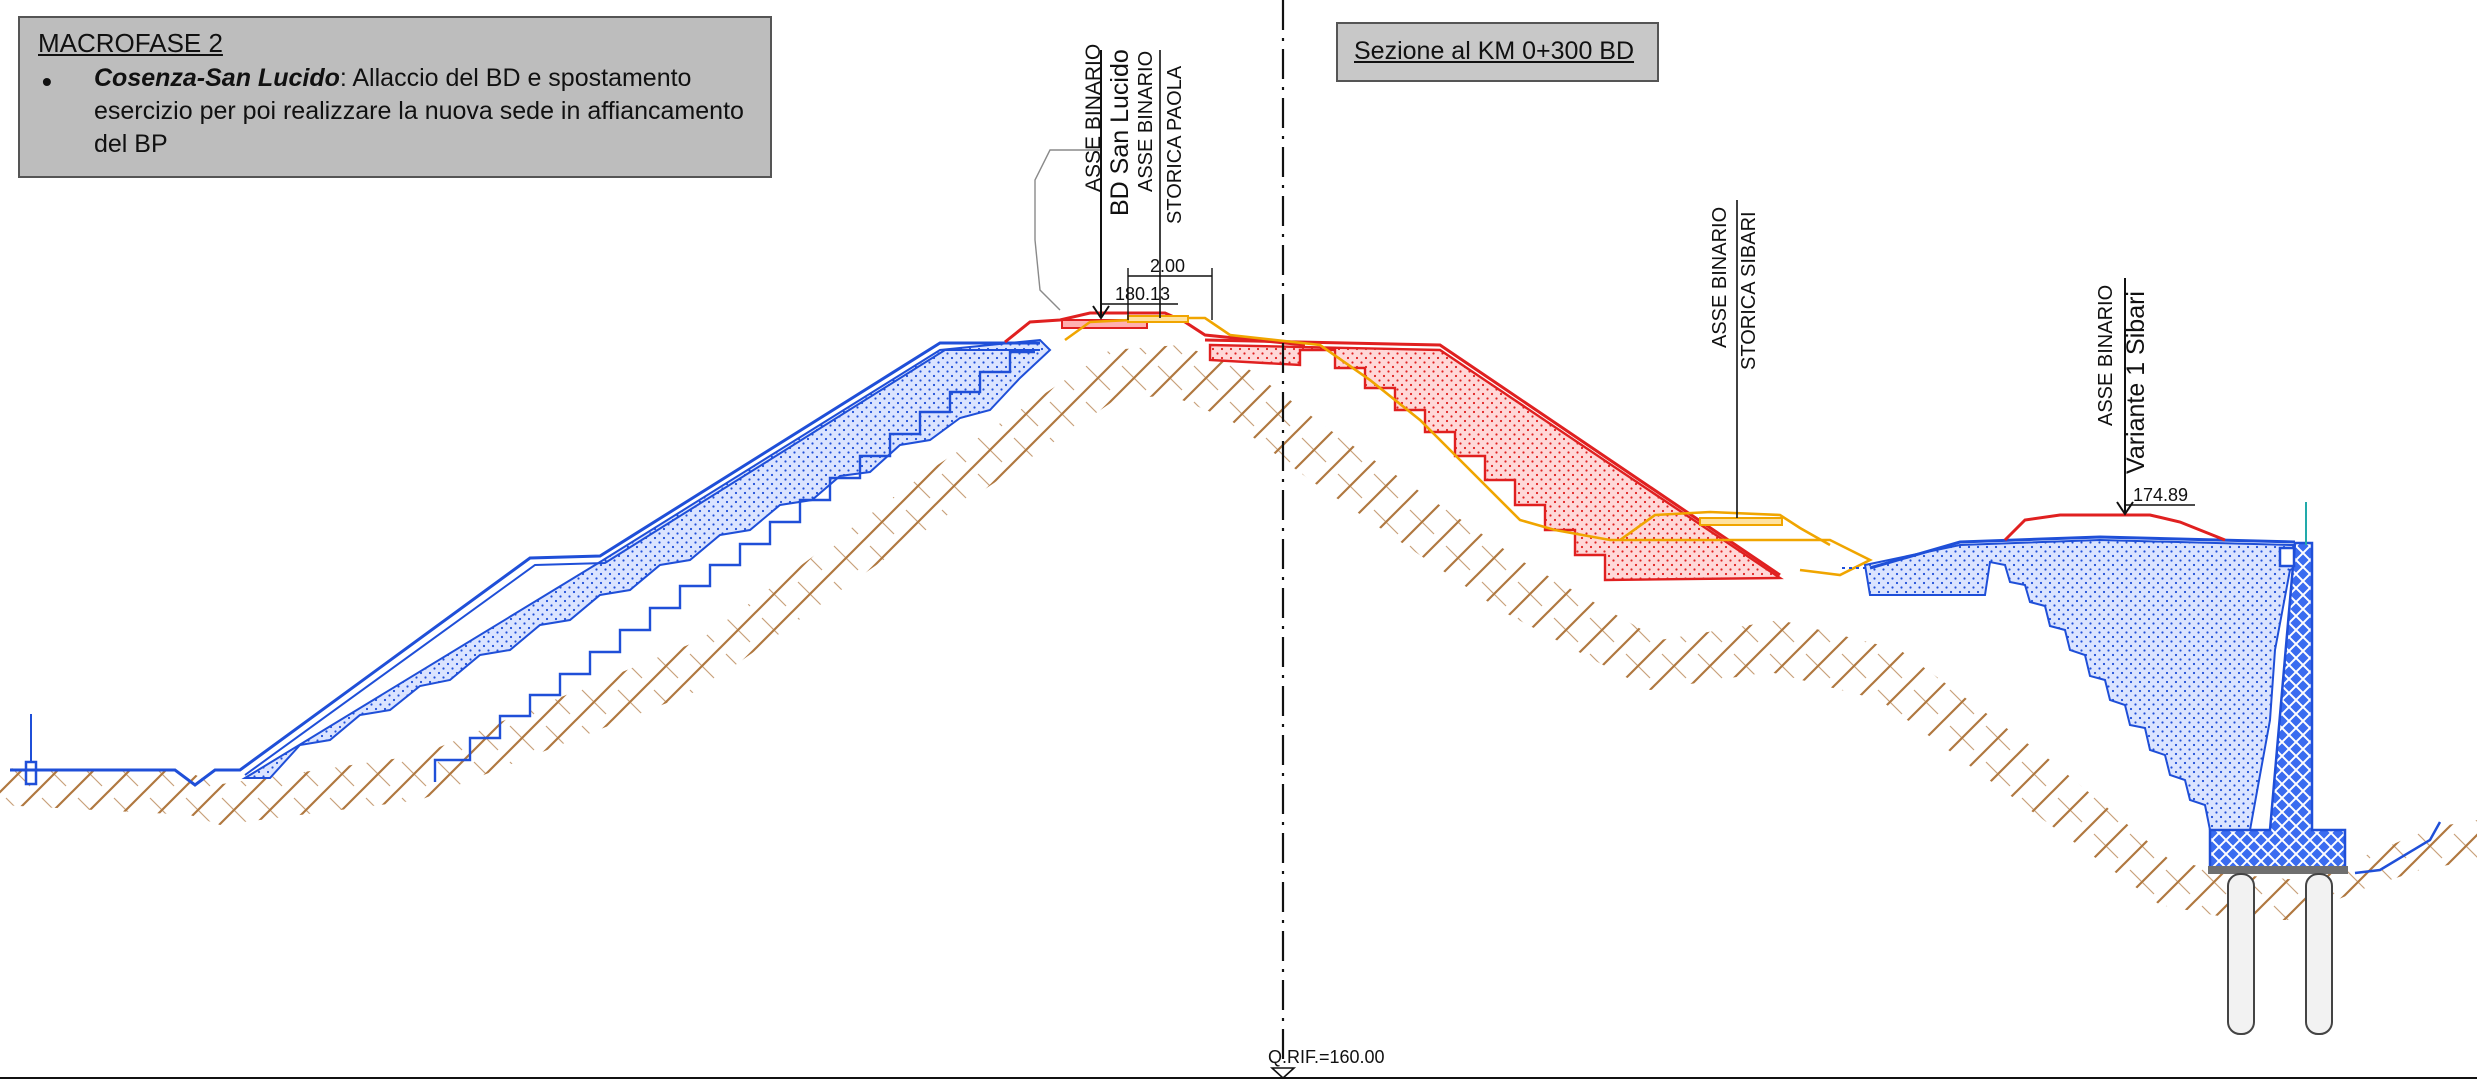 The width and height of the screenshot is (2477, 1086). What do you see at coordinates (2287, 557) in the screenshot?
I see `wall-drain` at bounding box center [2287, 557].